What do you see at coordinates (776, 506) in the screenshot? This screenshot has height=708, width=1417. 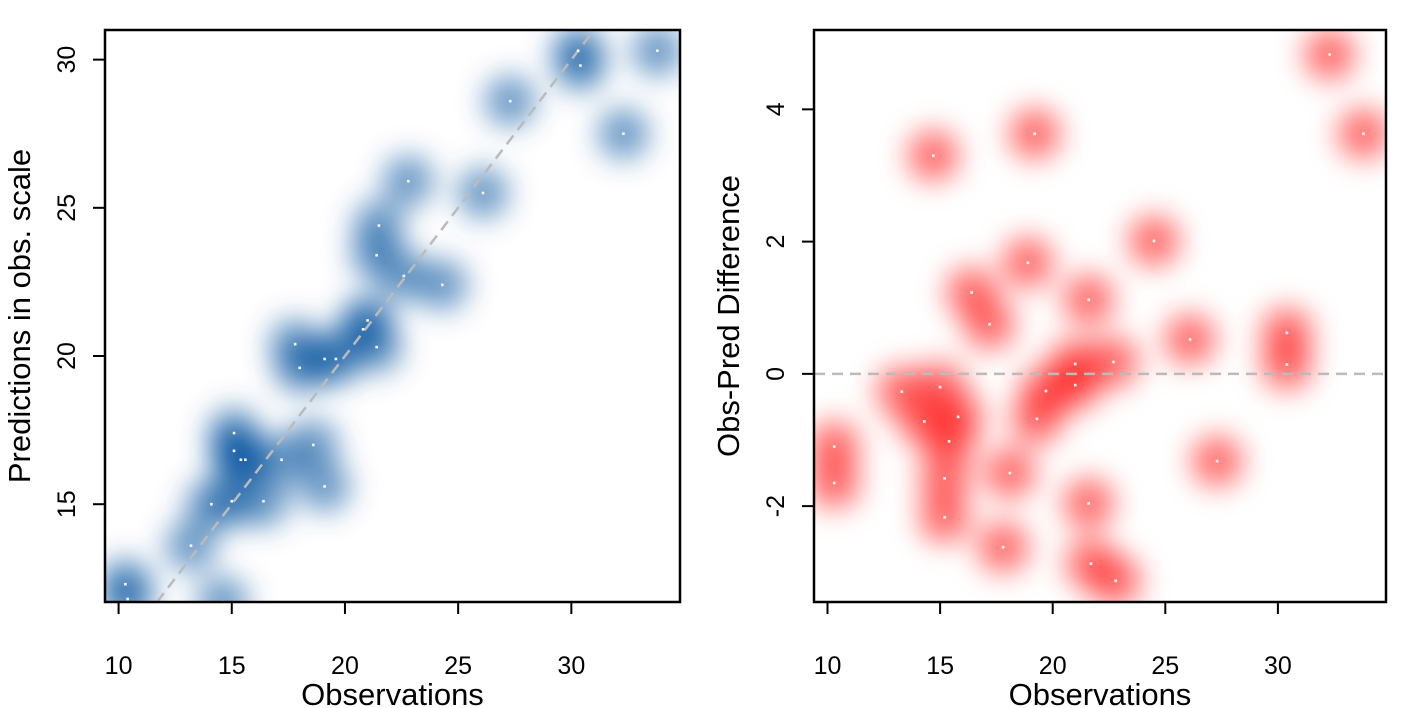 I see `y-tick-label: -2` at bounding box center [776, 506].